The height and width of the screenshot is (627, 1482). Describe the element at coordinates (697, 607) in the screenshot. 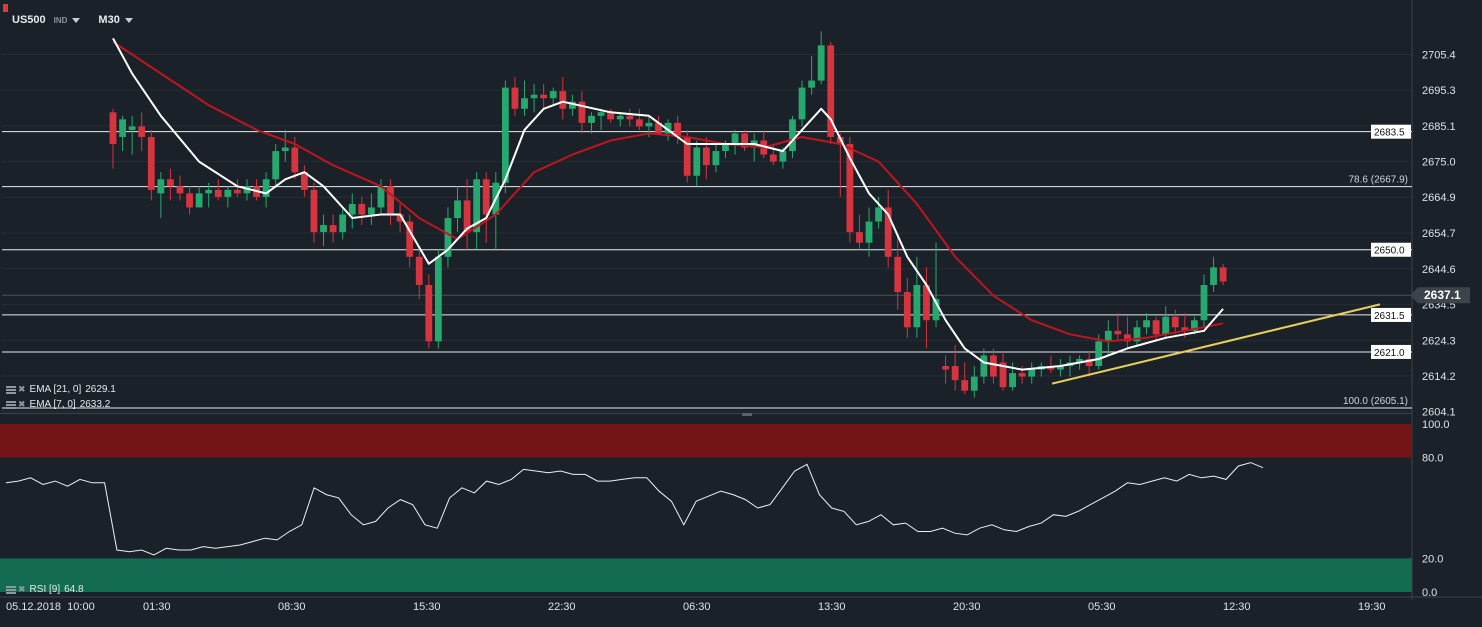

I see `time-tick-label: 06:30` at that location.